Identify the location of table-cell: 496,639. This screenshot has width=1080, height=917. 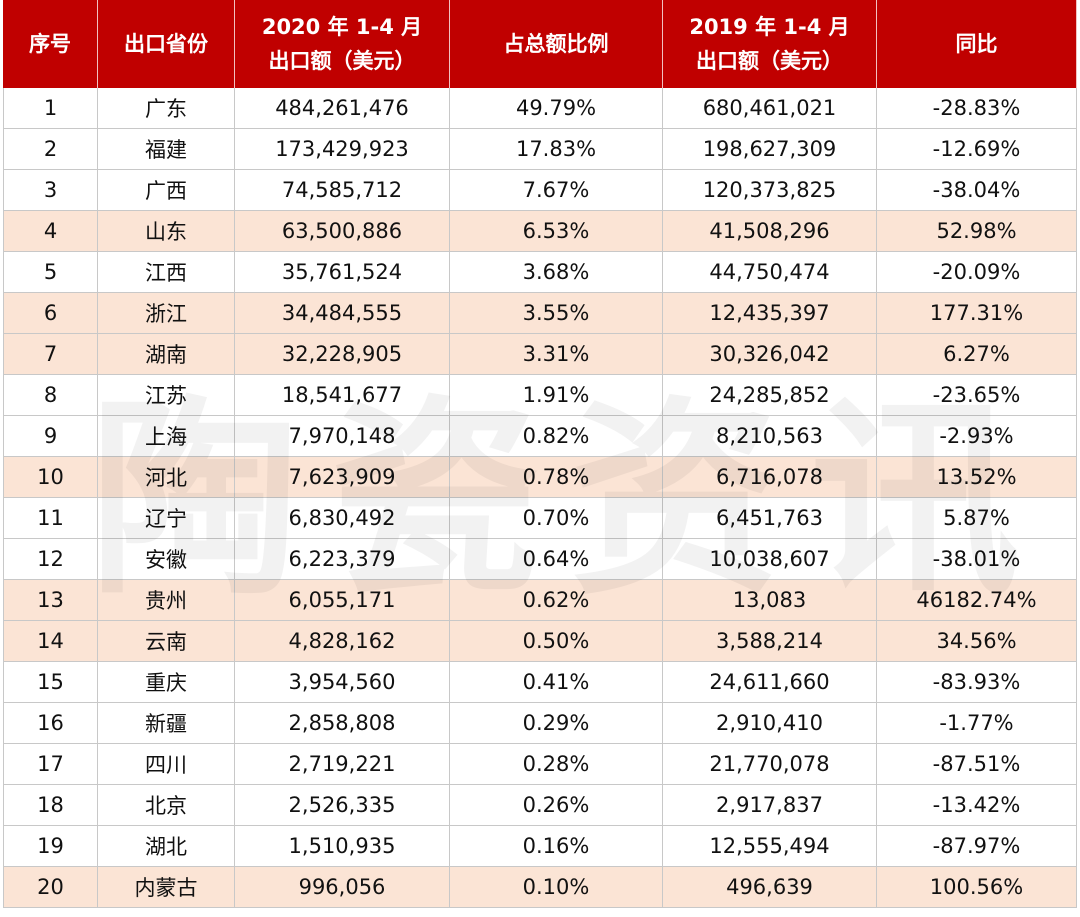
(770, 887).